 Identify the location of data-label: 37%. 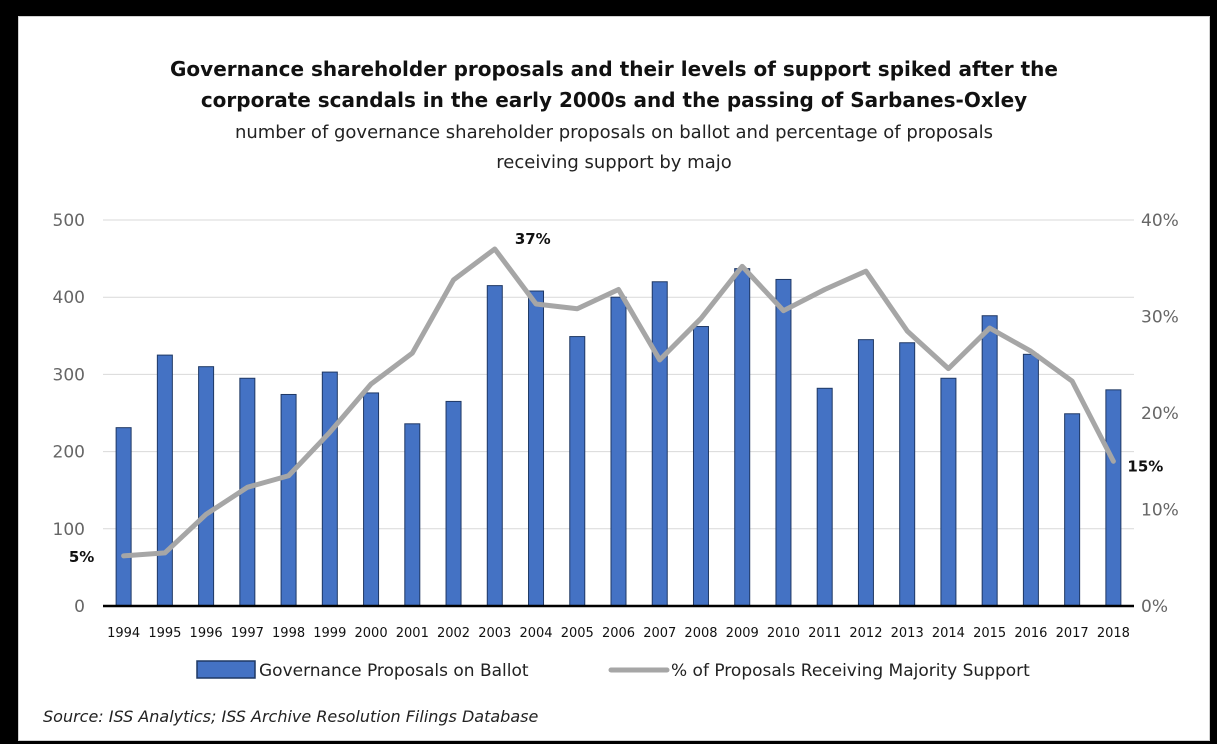
(533, 239).